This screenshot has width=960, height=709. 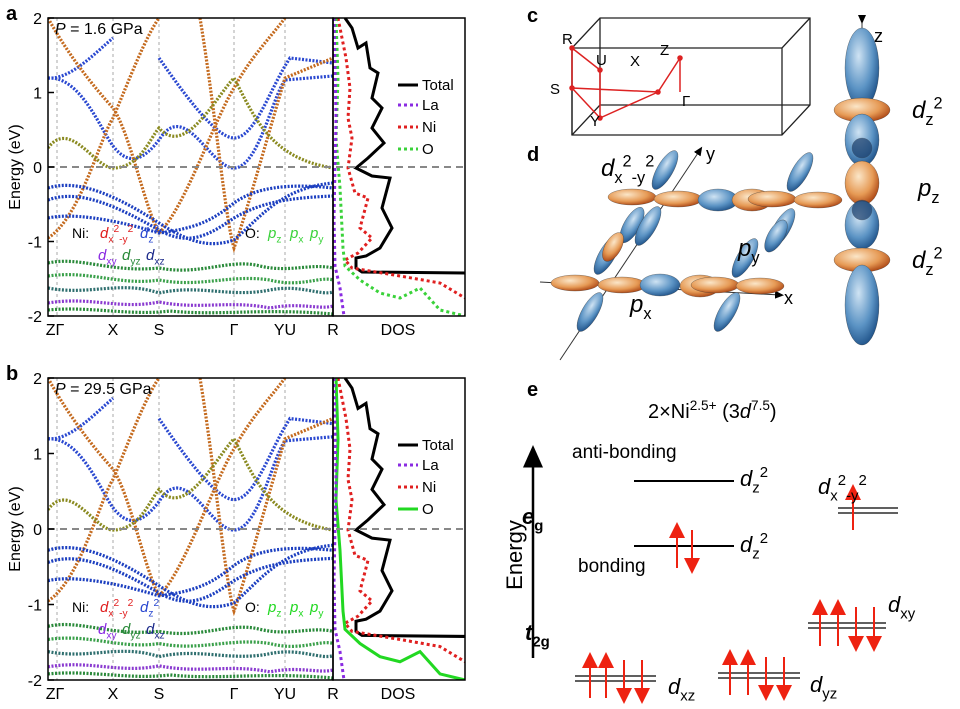 What do you see at coordinates (532, 390) in the screenshot?
I see `panel-label: e` at bounding box center [532, 390].